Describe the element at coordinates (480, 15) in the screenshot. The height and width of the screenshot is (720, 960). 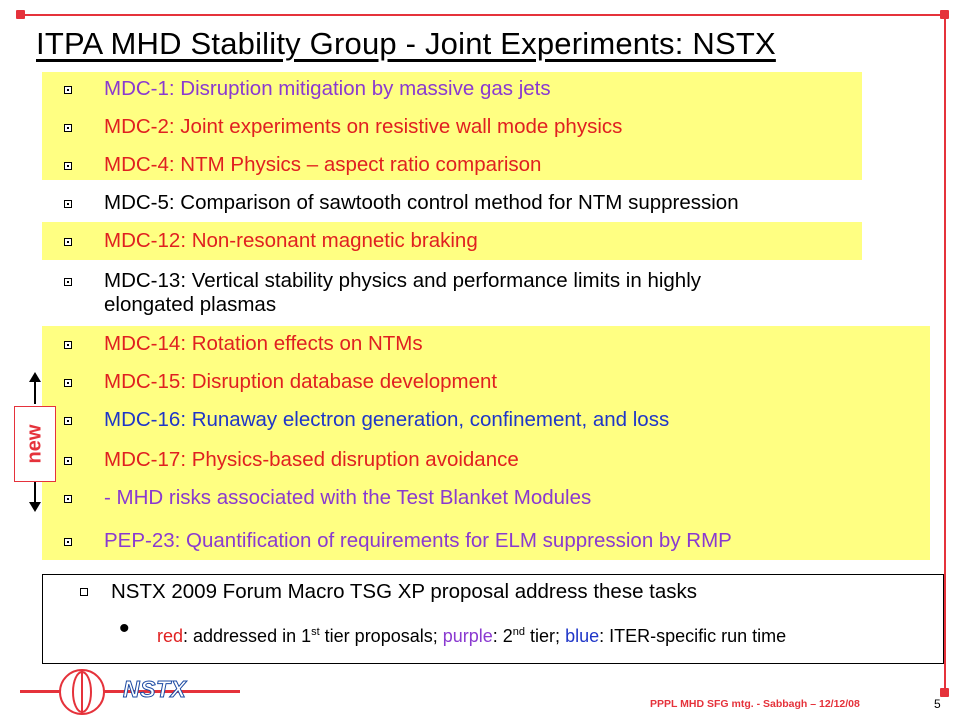
I see `frame-top-line` at that location.